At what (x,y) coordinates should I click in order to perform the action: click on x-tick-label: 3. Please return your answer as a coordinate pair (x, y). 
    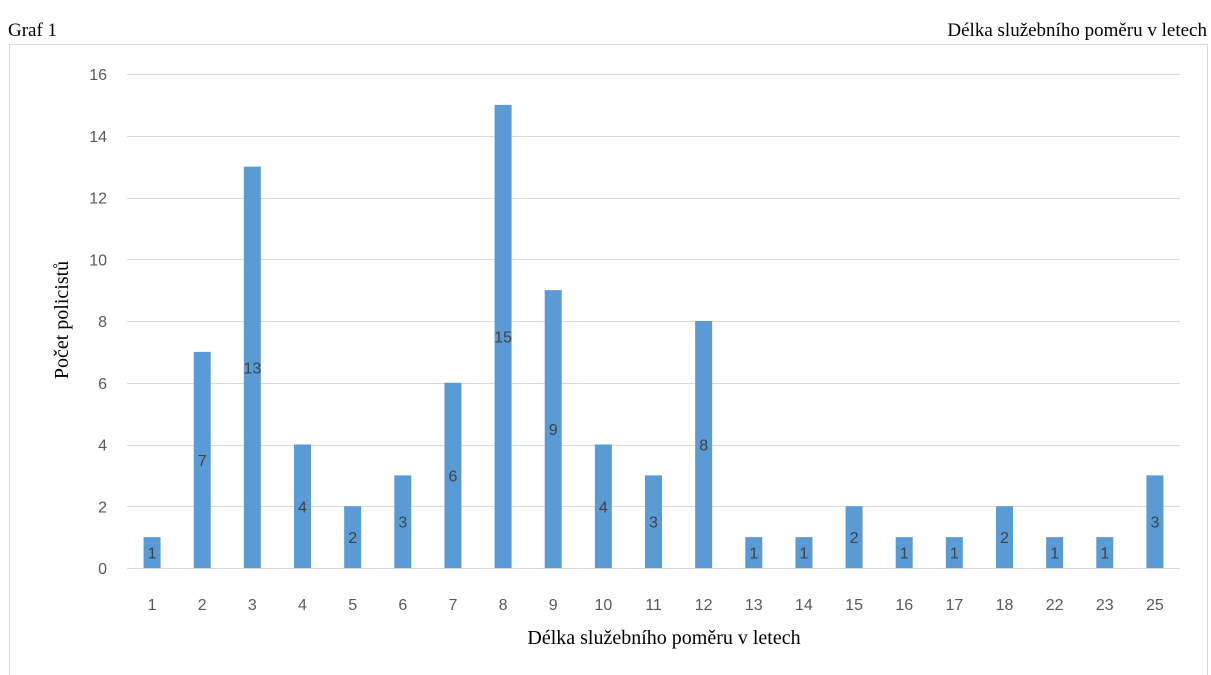
    Looking at the image, I should click on (252, 605).